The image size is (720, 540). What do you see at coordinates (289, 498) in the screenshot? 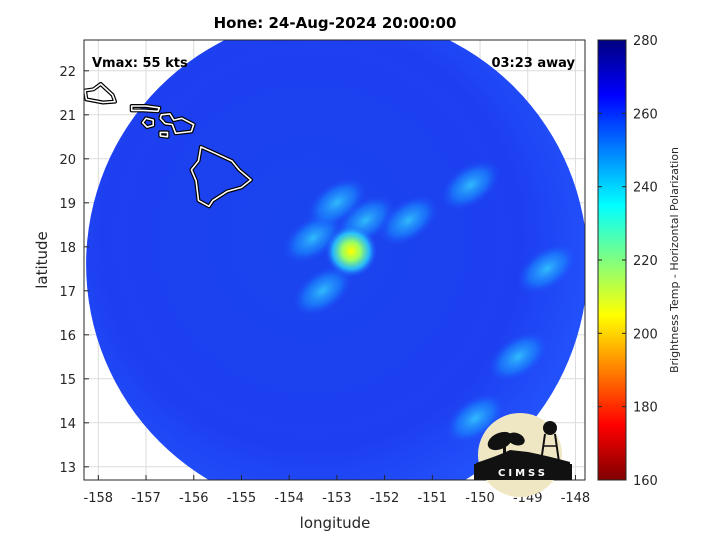
I see `x-tick-label: -154` at bounding box center [289, 498].